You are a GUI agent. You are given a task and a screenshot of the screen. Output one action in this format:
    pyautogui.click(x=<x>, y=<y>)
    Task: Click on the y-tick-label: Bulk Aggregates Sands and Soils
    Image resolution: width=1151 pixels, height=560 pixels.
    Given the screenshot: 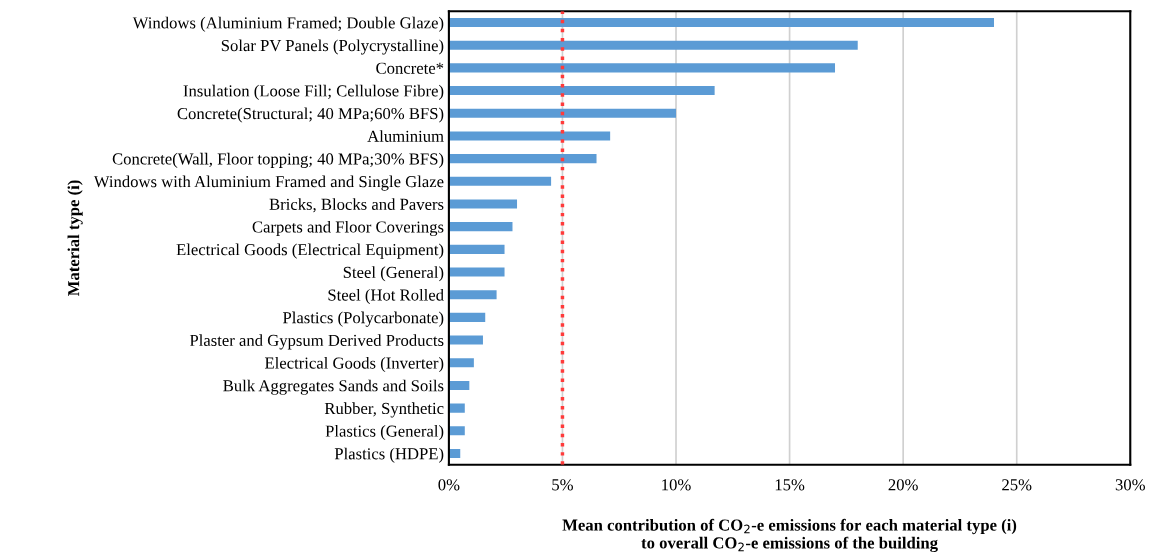 What is the action you would take?
    pyautogui.click(x=333, y=387)
    